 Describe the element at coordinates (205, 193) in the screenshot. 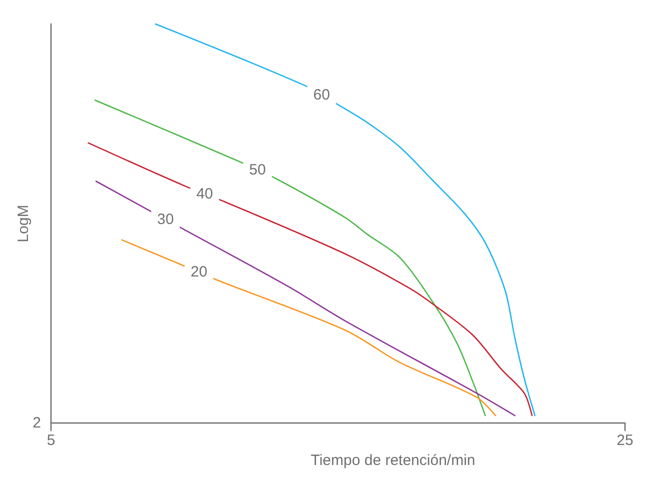

I see `series-label: 40` at that location.